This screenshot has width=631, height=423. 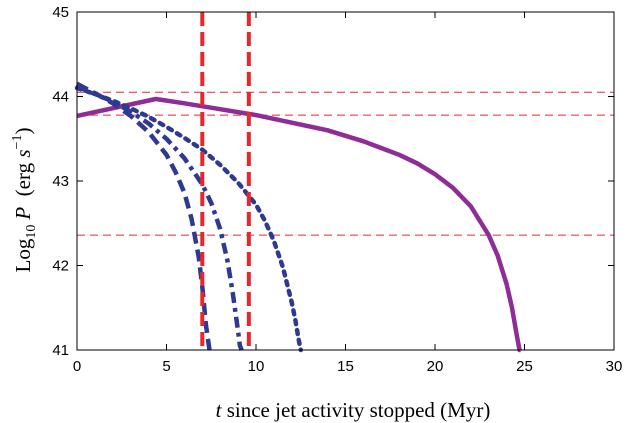 What do you see at coordinates (435, 366) in the screenshot?
I see `x-tick-label: 20` at bounding box center [435, 366].